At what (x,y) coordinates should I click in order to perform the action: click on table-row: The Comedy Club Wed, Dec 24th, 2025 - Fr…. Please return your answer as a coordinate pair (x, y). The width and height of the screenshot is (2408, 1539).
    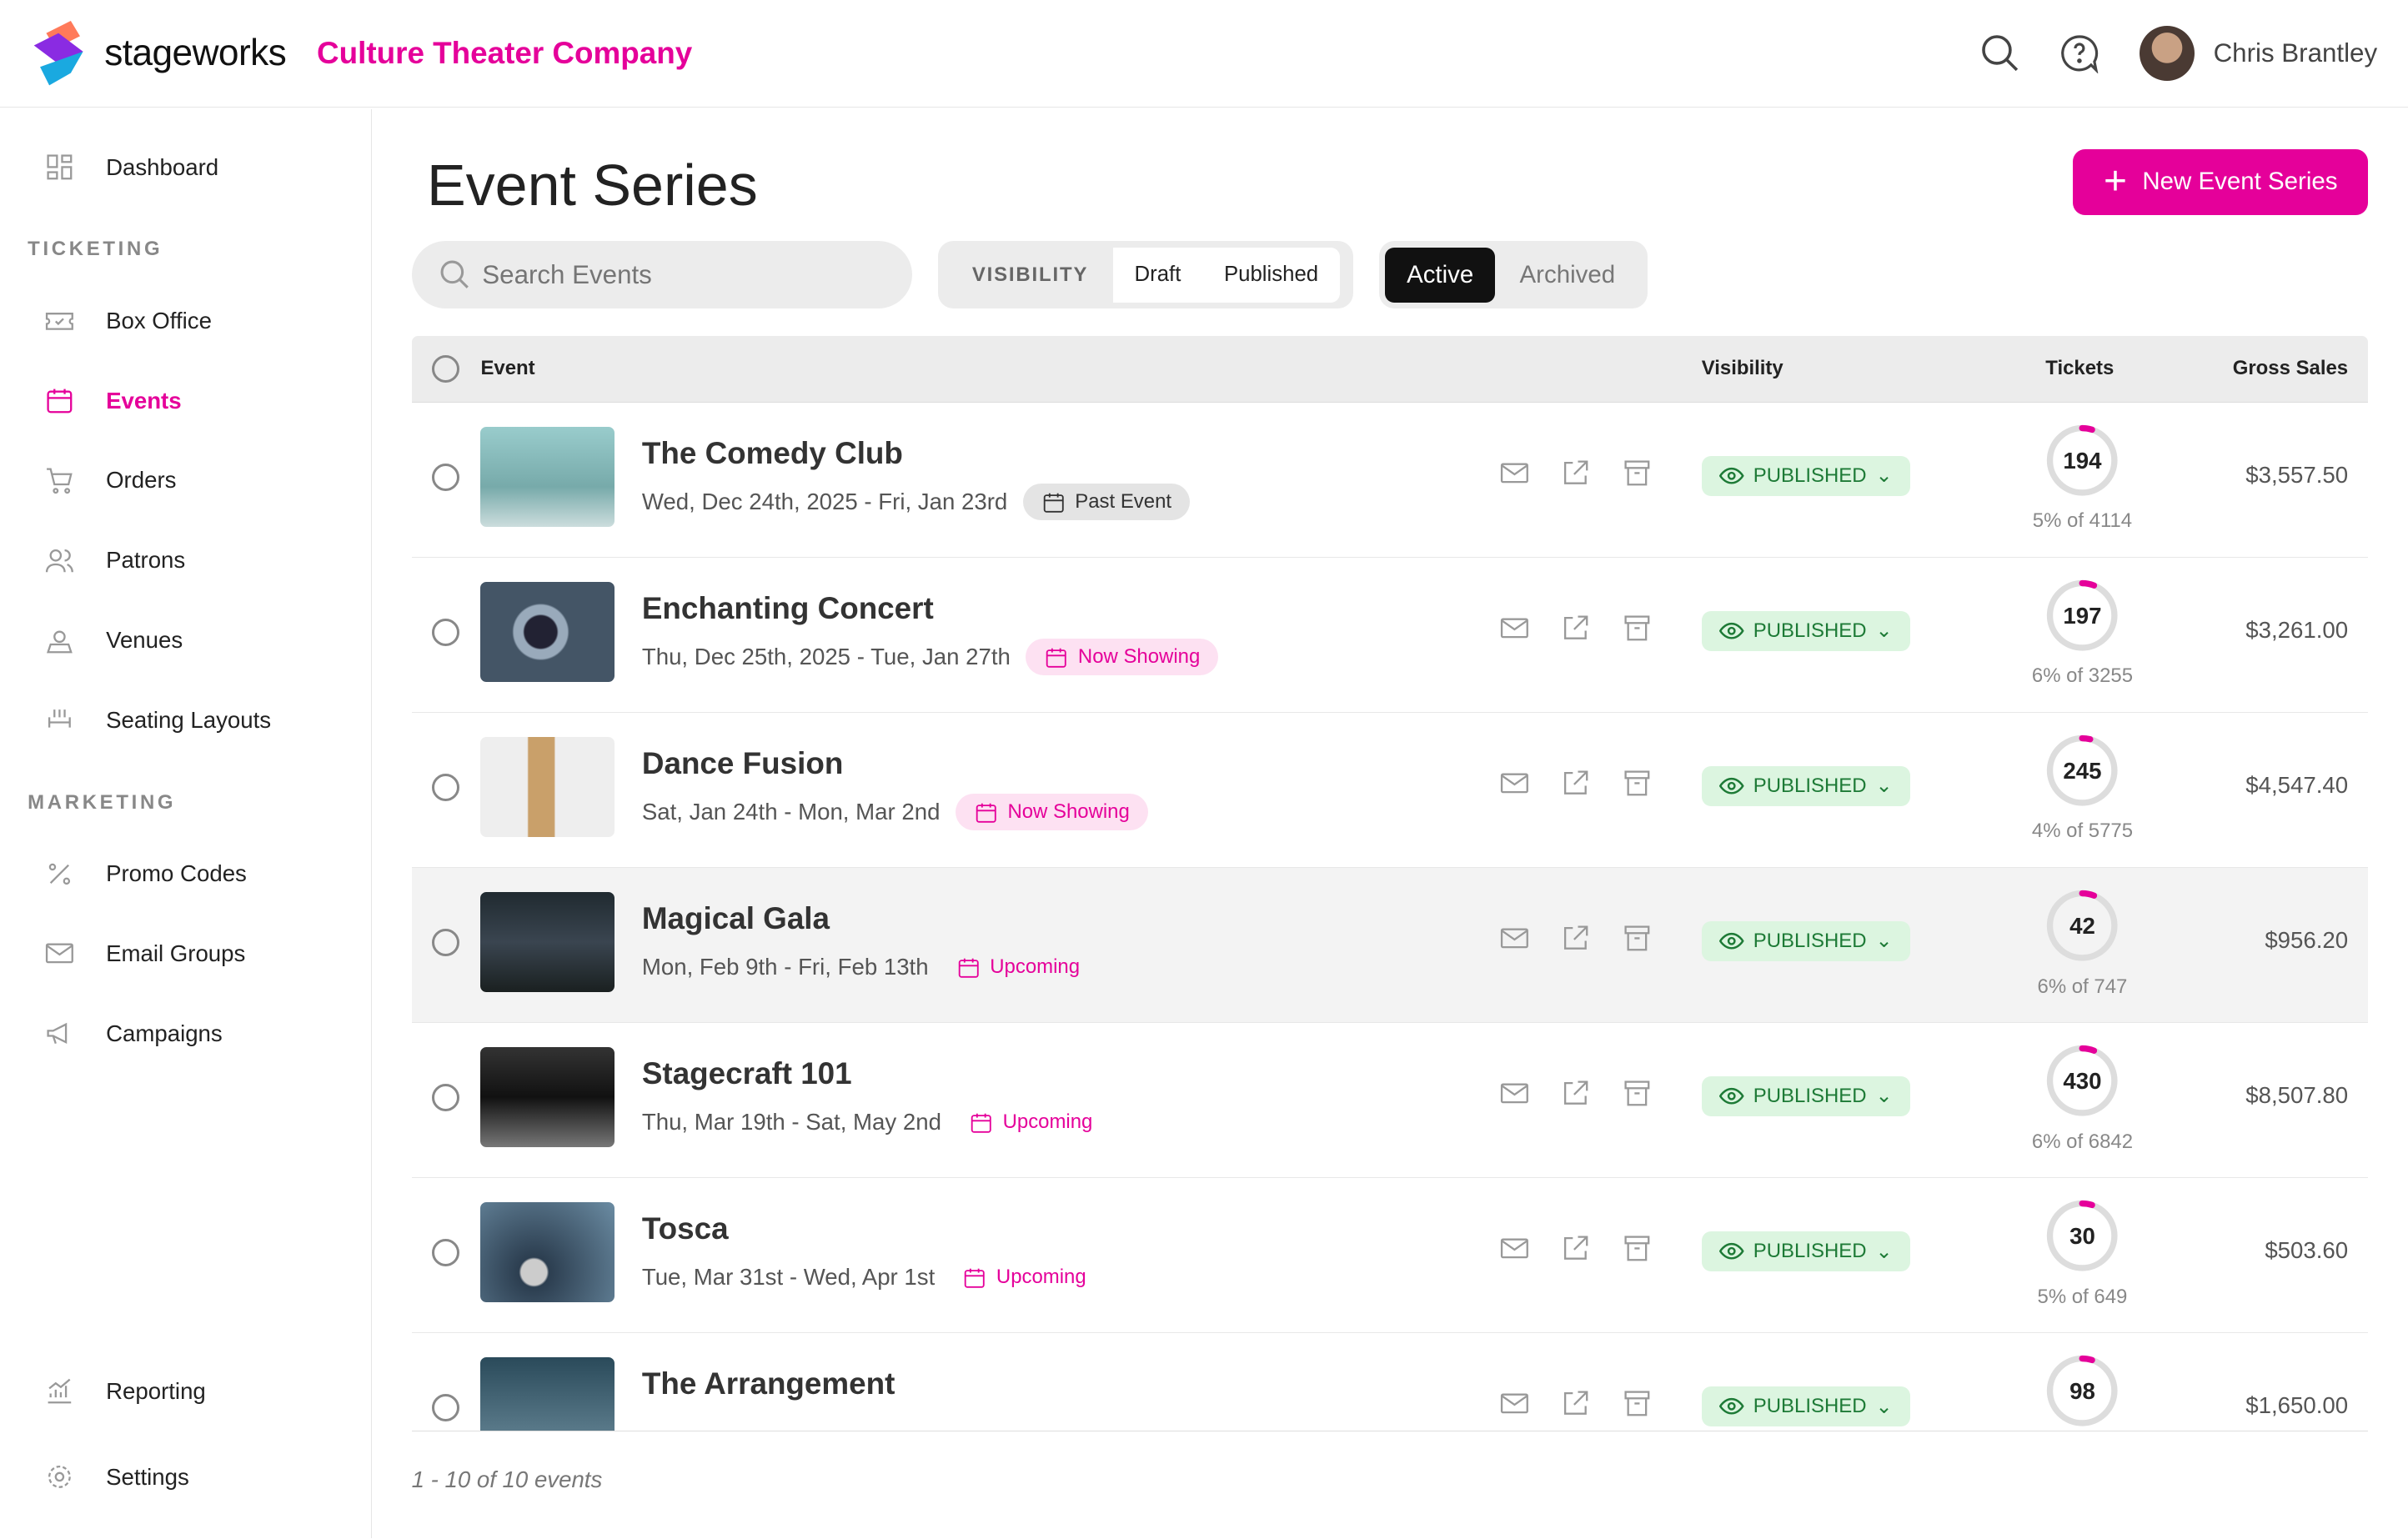
    Looking at the image, I should click on (1390, 480).